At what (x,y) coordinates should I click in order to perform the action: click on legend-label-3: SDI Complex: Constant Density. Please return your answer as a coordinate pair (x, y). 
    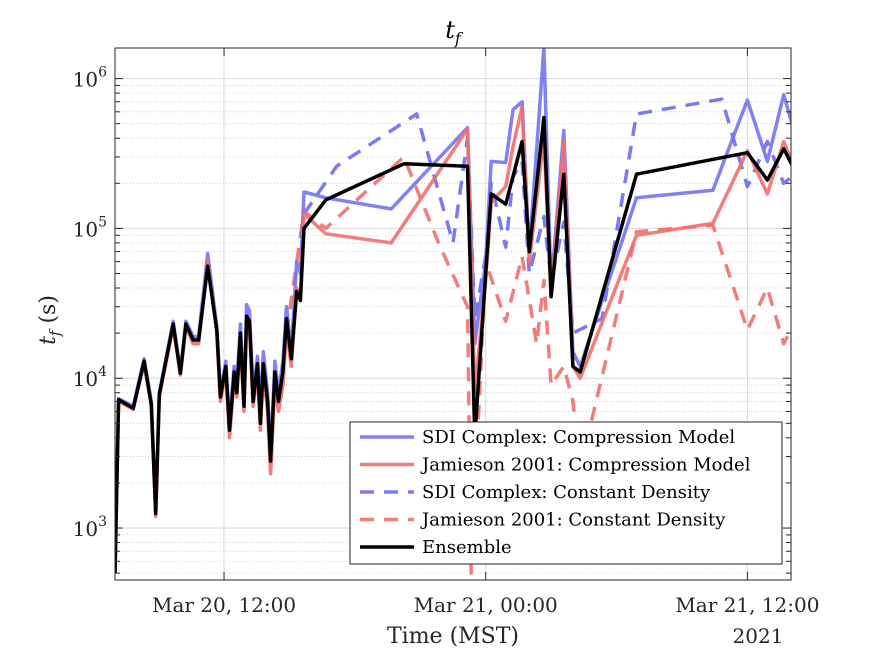
    Looking at the image, I should click on (566, 492).